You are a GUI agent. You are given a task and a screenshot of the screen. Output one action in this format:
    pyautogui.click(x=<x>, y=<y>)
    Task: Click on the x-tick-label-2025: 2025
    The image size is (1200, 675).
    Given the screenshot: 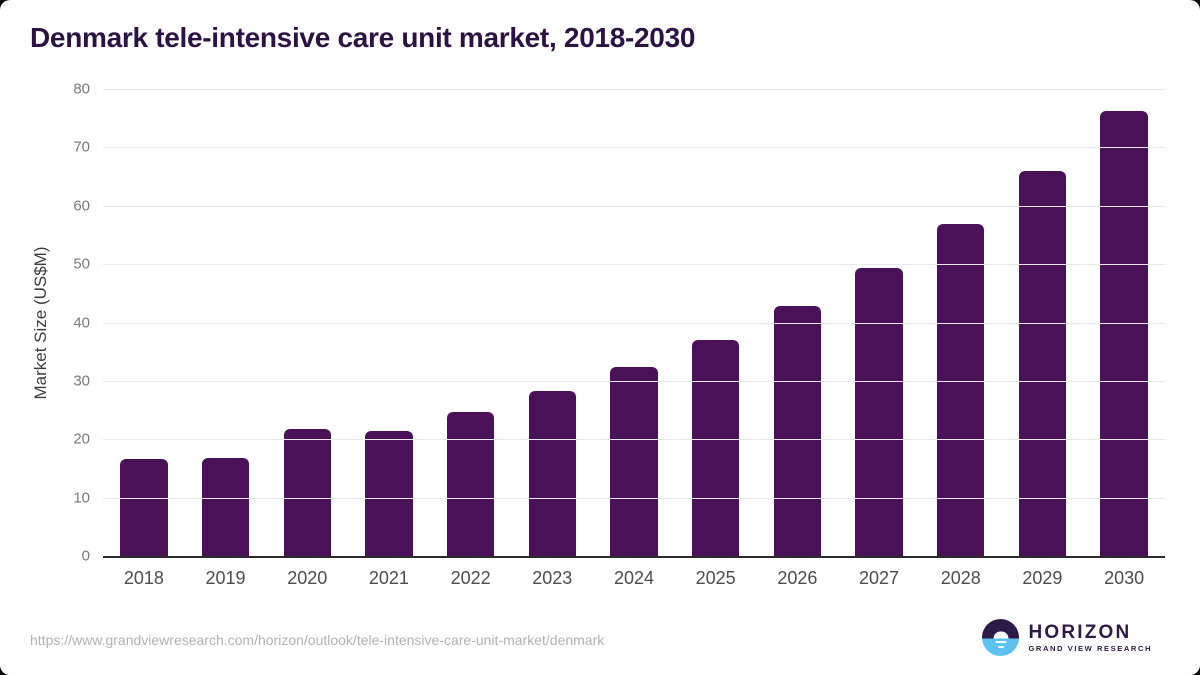 What is the action you would take?
    pyautogui.click(x=715, y=578)
    